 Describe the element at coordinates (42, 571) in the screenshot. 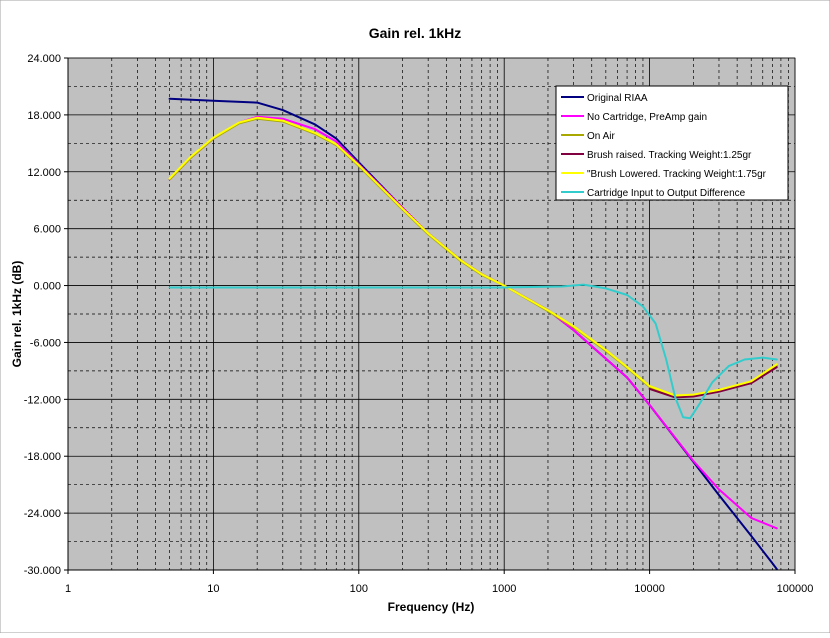

I see `y-tick-label: -30.000` at that location.